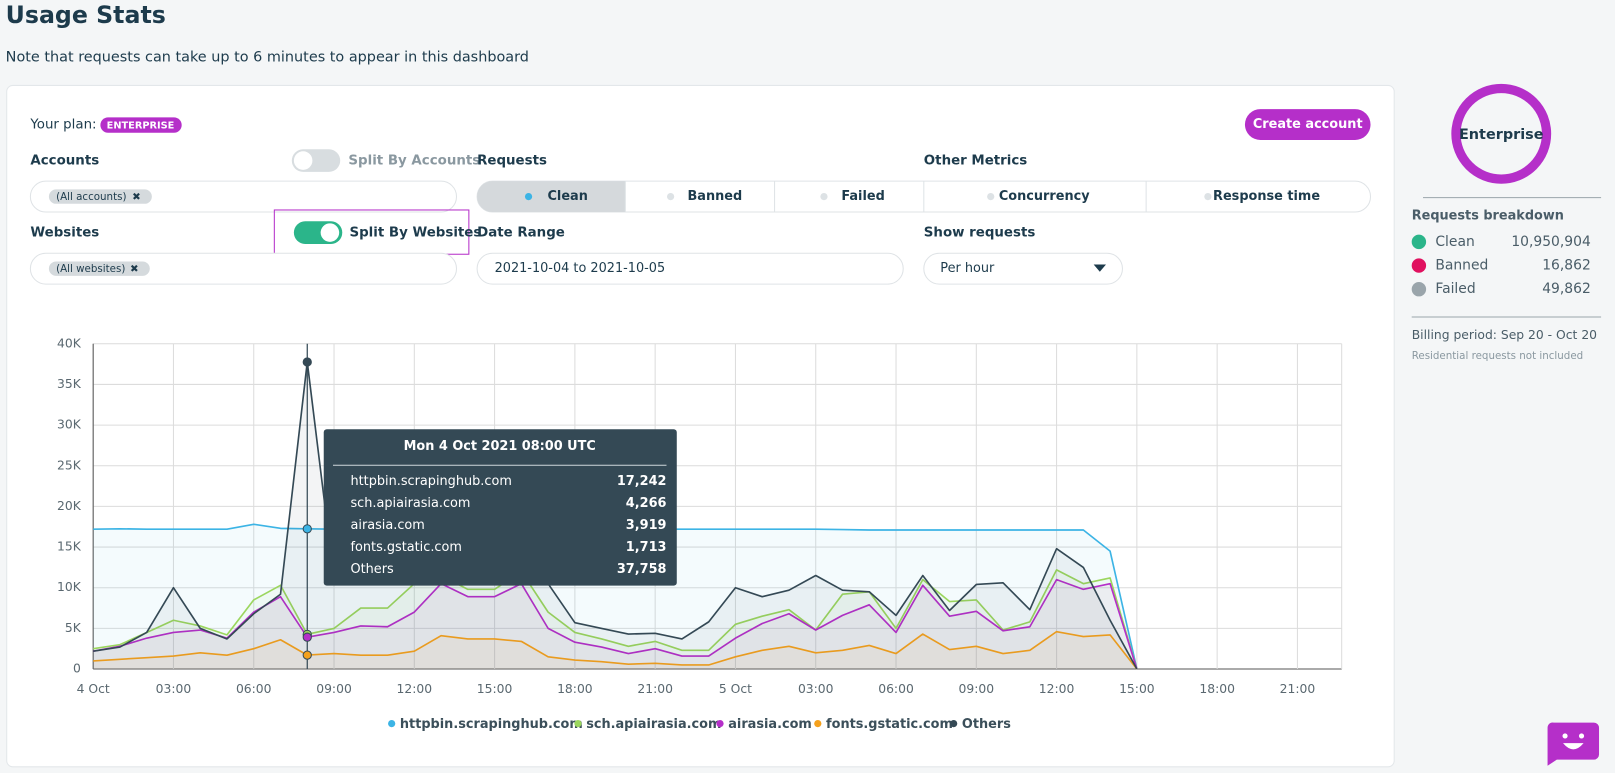  Describe the element at coordinates (86, 15) in the screenshot. I see `page-title: Usage Stats` at that location.